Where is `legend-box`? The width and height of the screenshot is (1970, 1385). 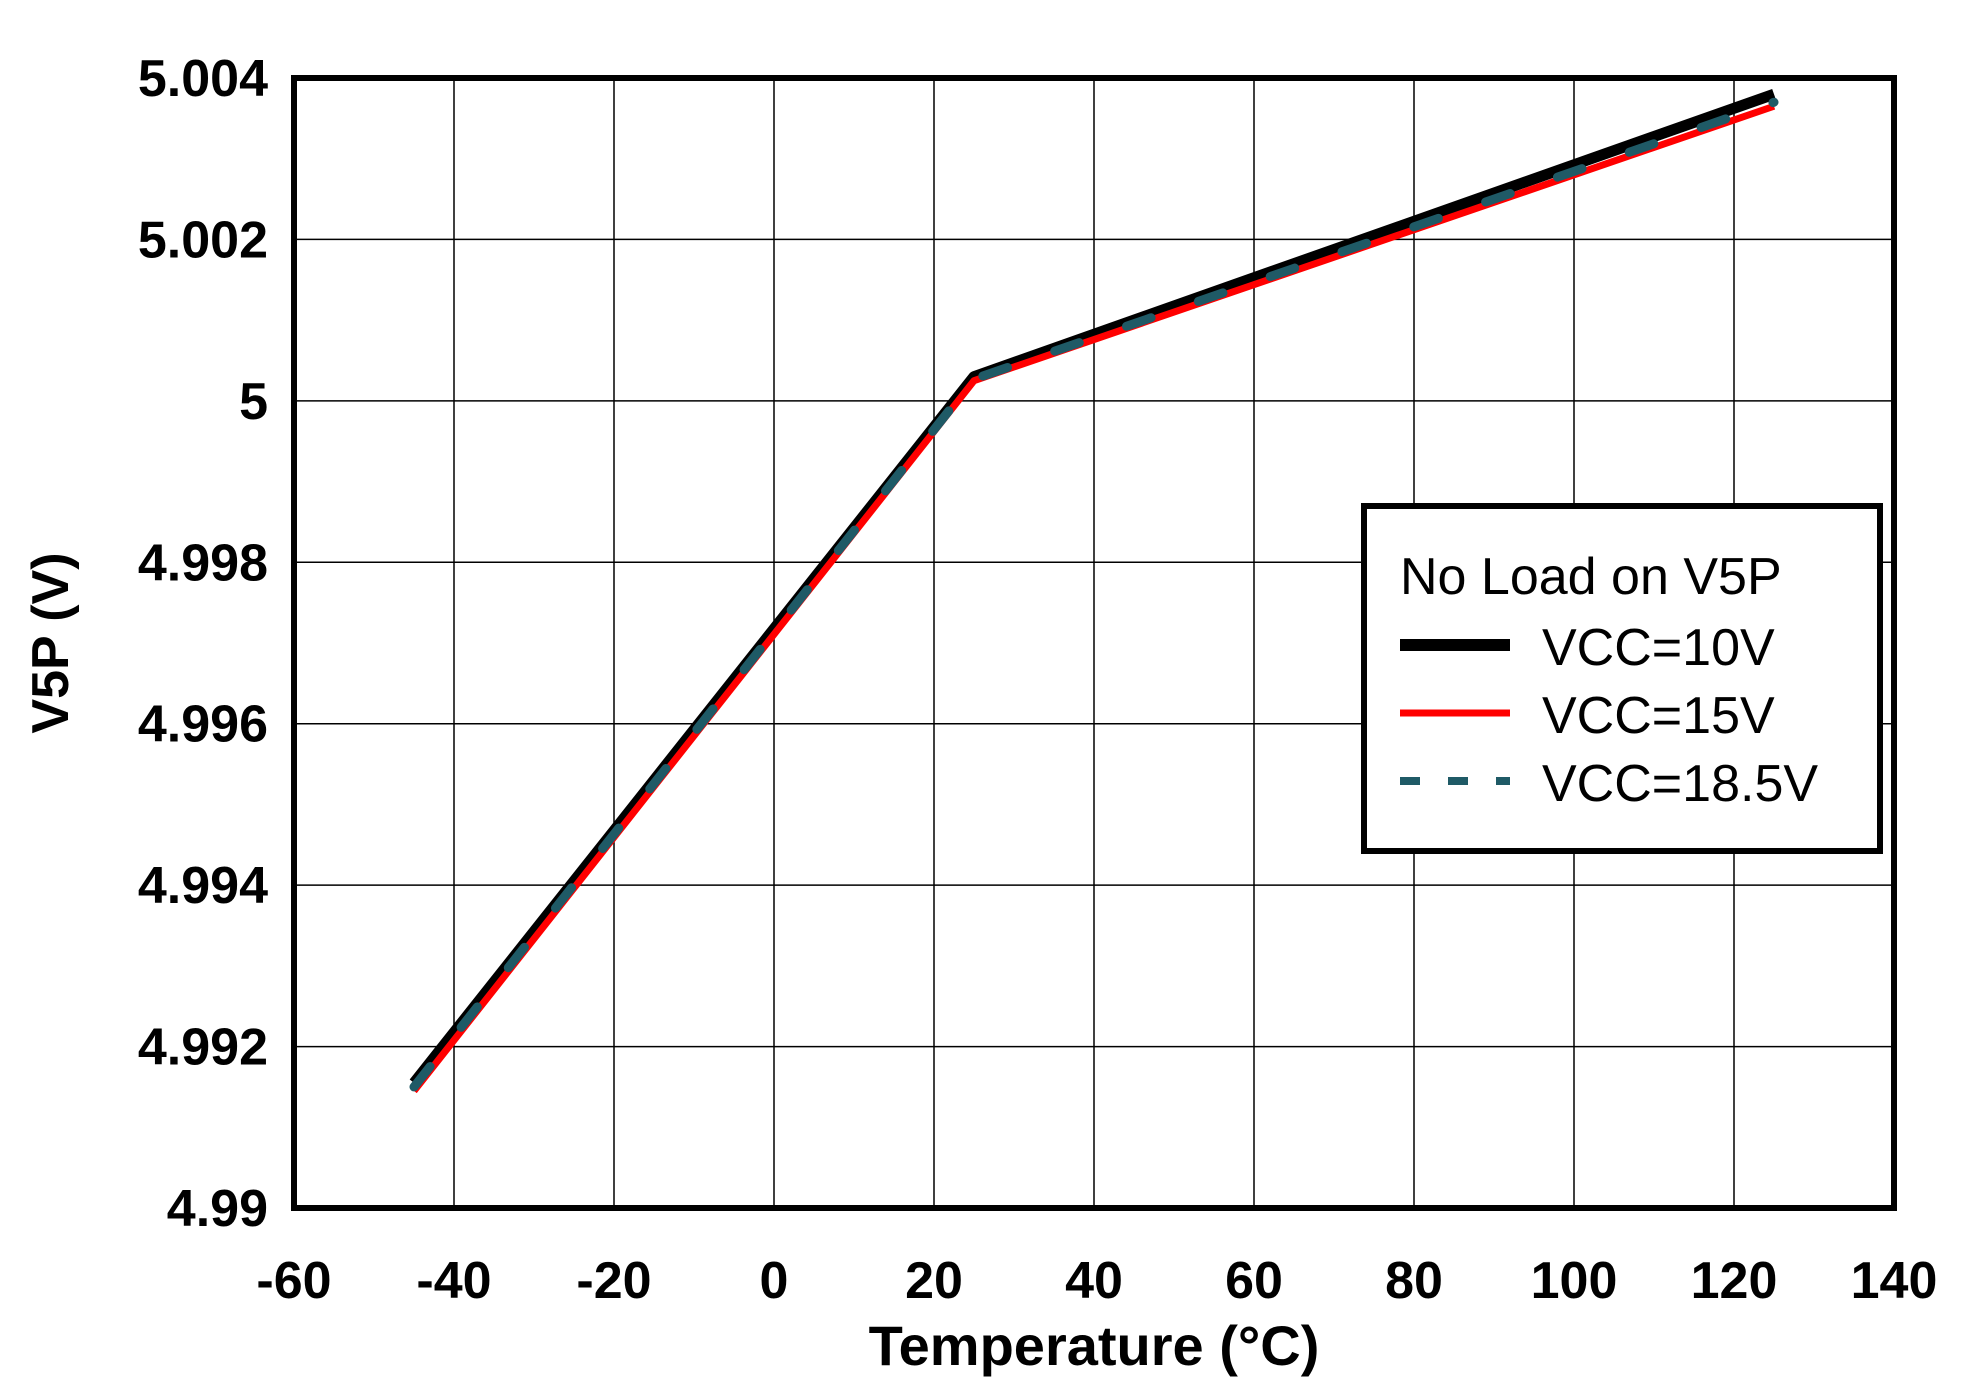 legend-box is located at coordinates (1622, 678).